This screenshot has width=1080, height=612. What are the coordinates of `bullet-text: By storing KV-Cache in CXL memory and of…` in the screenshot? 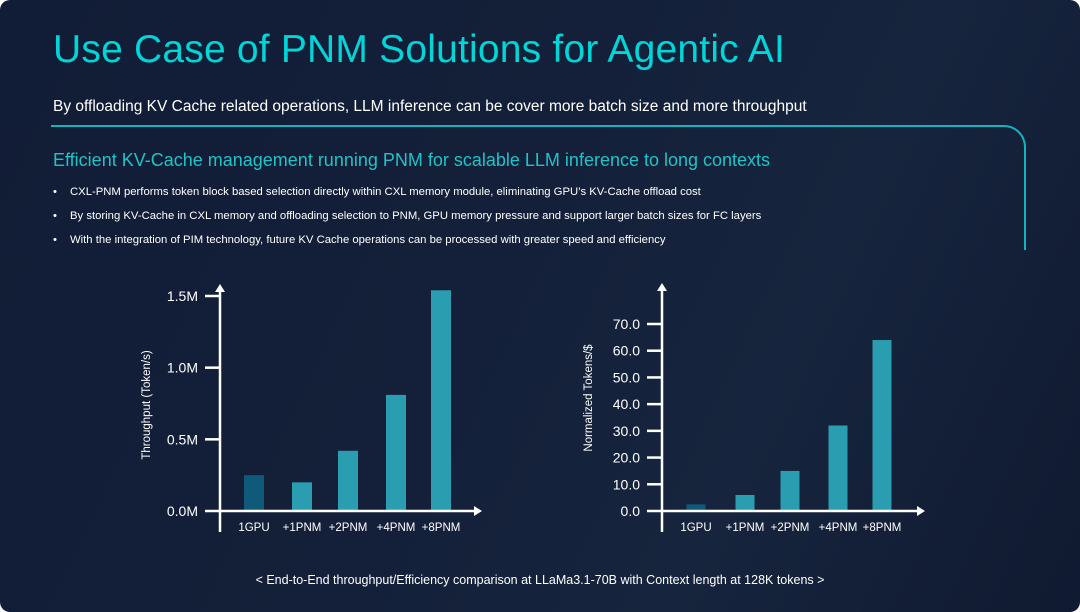 It's located at (416, 216).